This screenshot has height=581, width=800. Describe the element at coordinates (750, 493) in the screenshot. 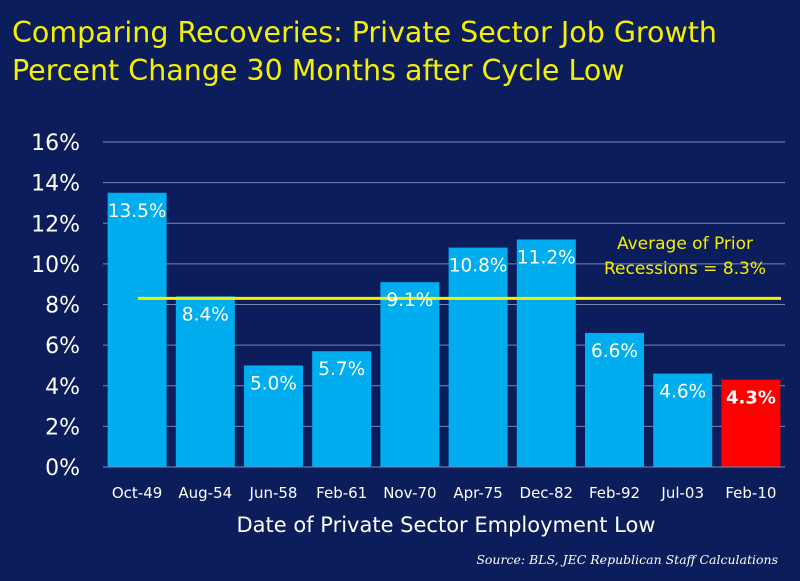

I see `x-tick-label: Feb-10` at that location.